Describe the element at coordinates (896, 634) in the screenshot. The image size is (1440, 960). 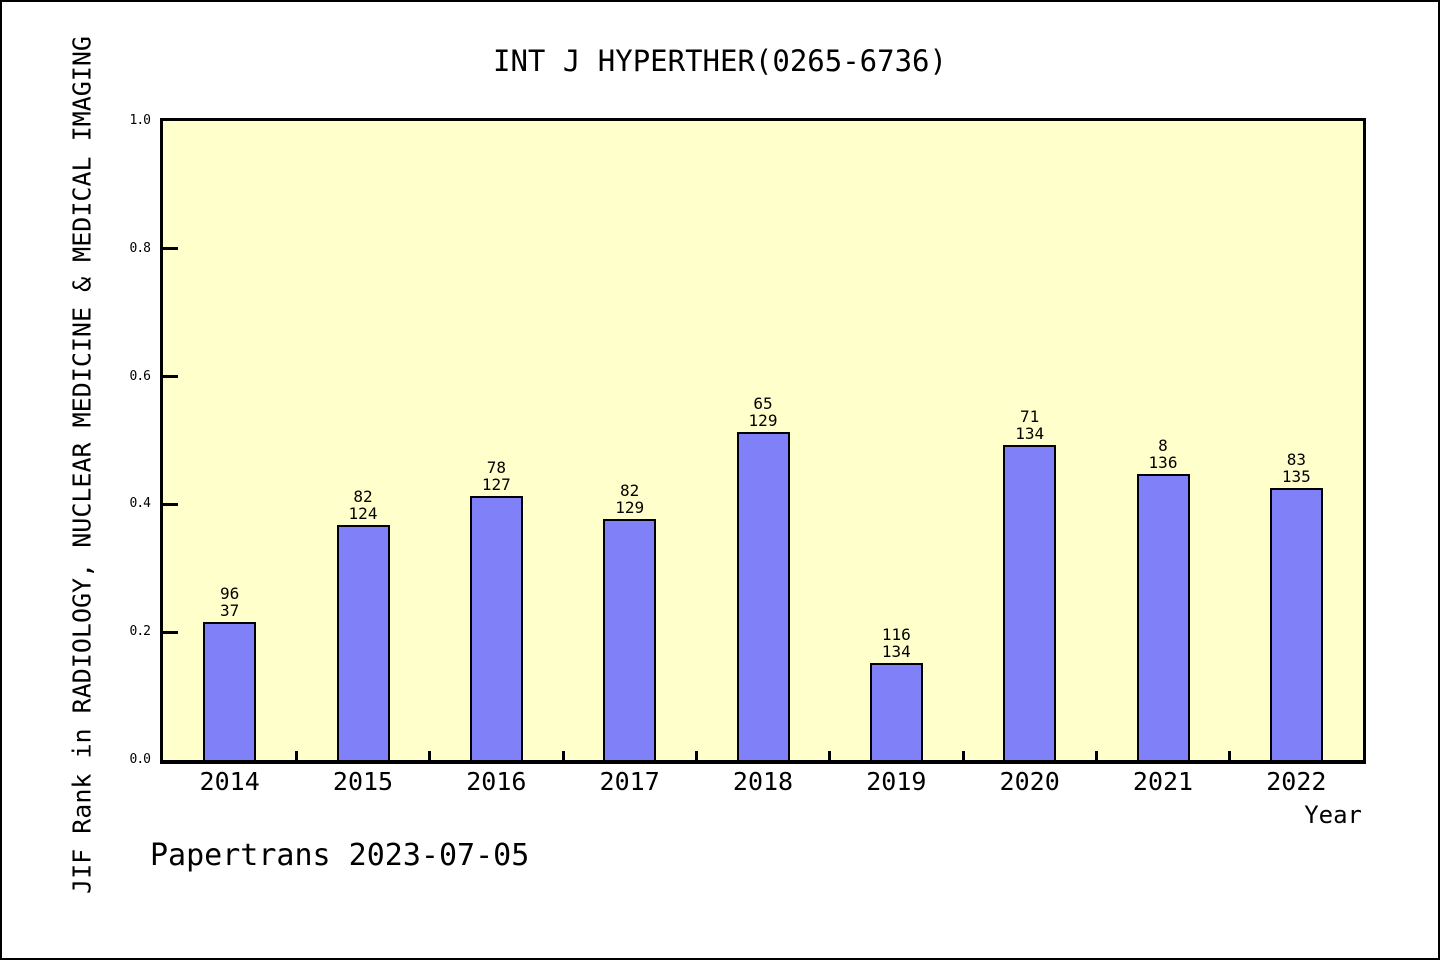
I see `bar-label-rank: 116` at that location.